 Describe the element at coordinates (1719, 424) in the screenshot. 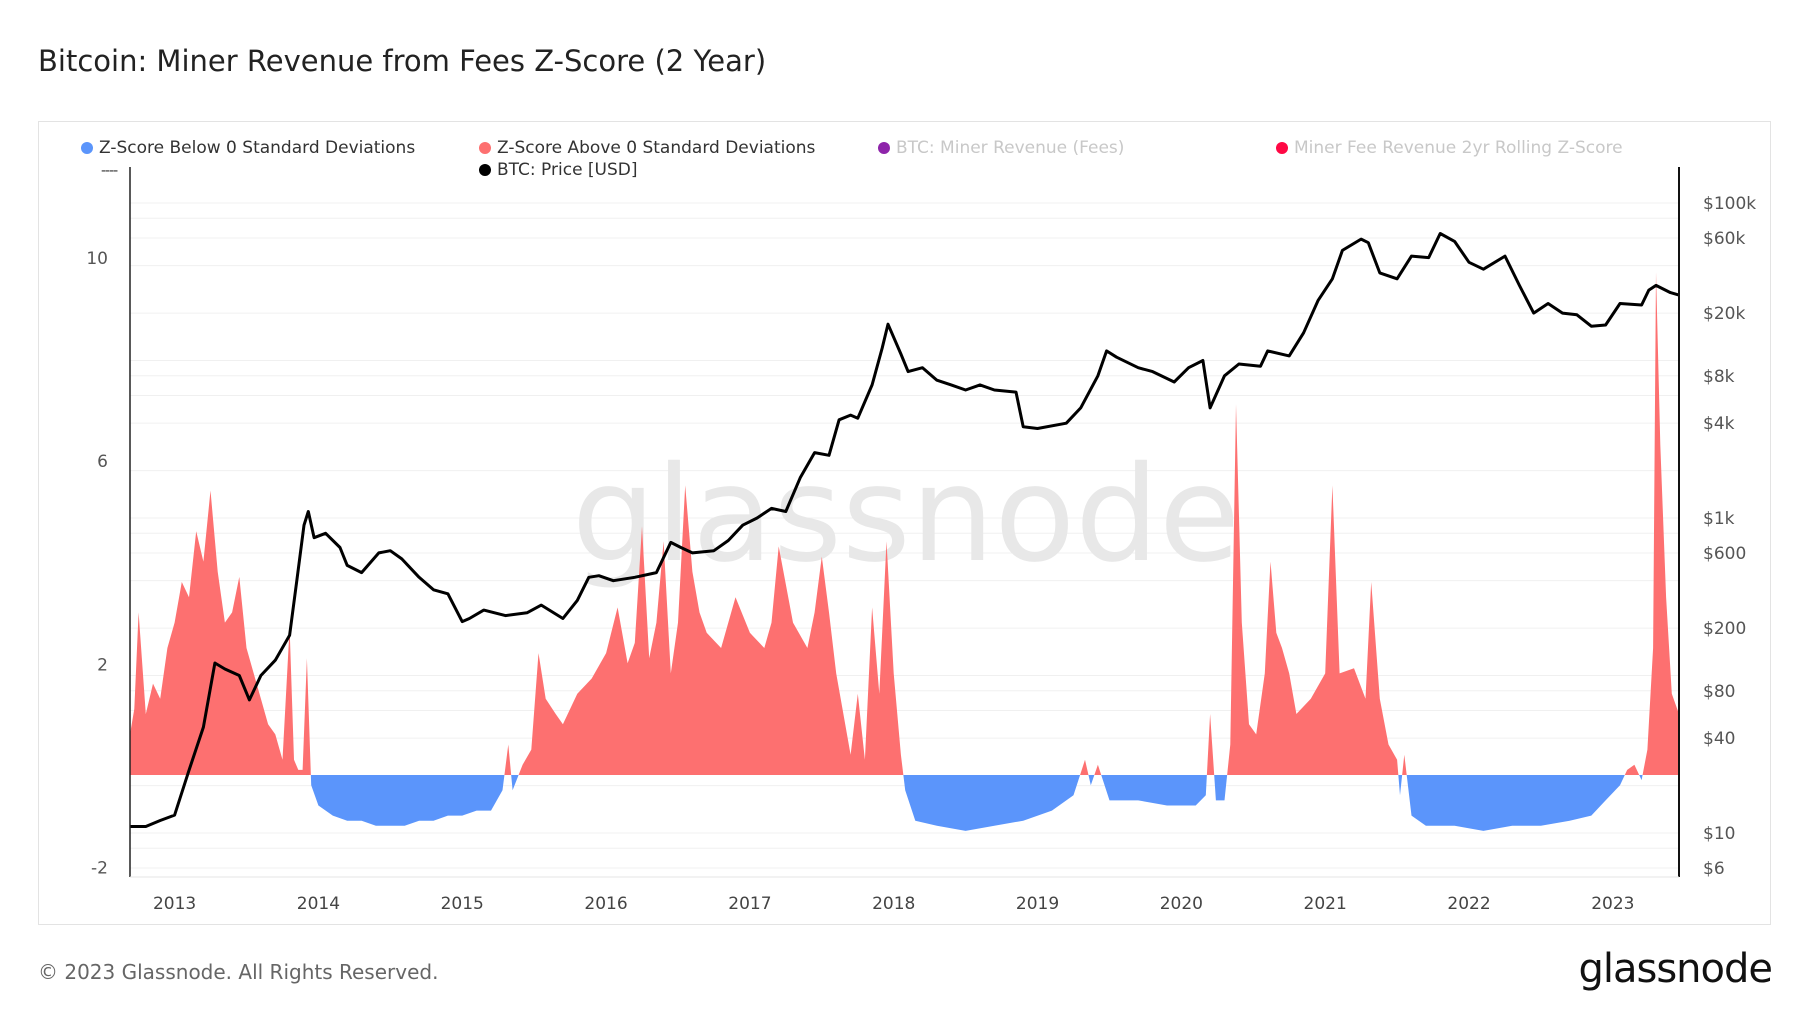

I see `price-tick-label: $4k` at that location.